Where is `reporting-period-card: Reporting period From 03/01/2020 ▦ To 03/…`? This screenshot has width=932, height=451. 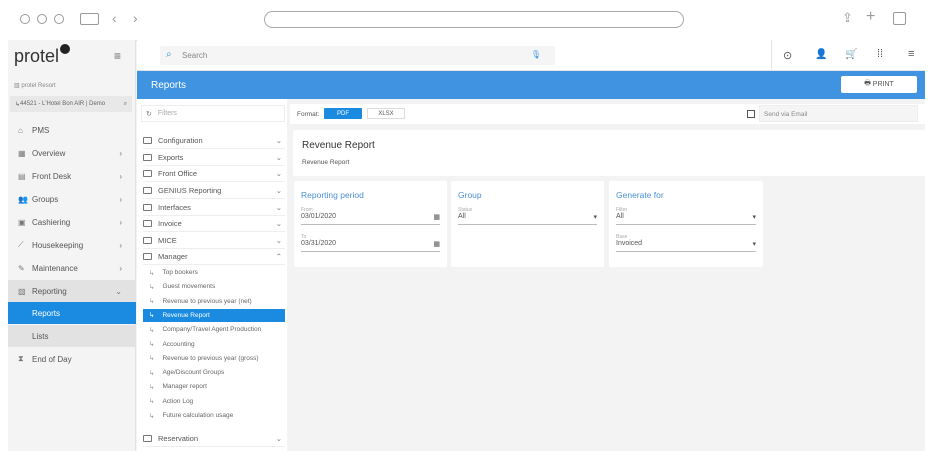
reporting-period-card: Reporting period From 03/01/2020 ▦ To 03/… is located at coordinates (370, 224).